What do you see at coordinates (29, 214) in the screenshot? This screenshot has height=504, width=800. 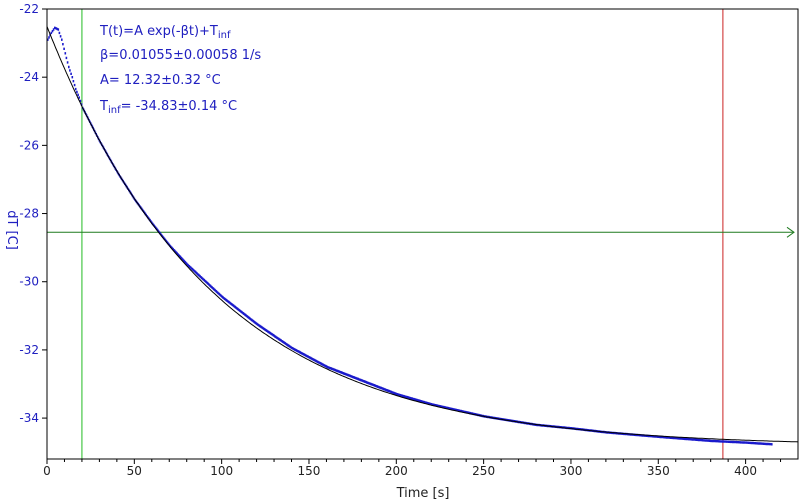 I see `y-tick-label: -28` at bounding box center [29, 214].